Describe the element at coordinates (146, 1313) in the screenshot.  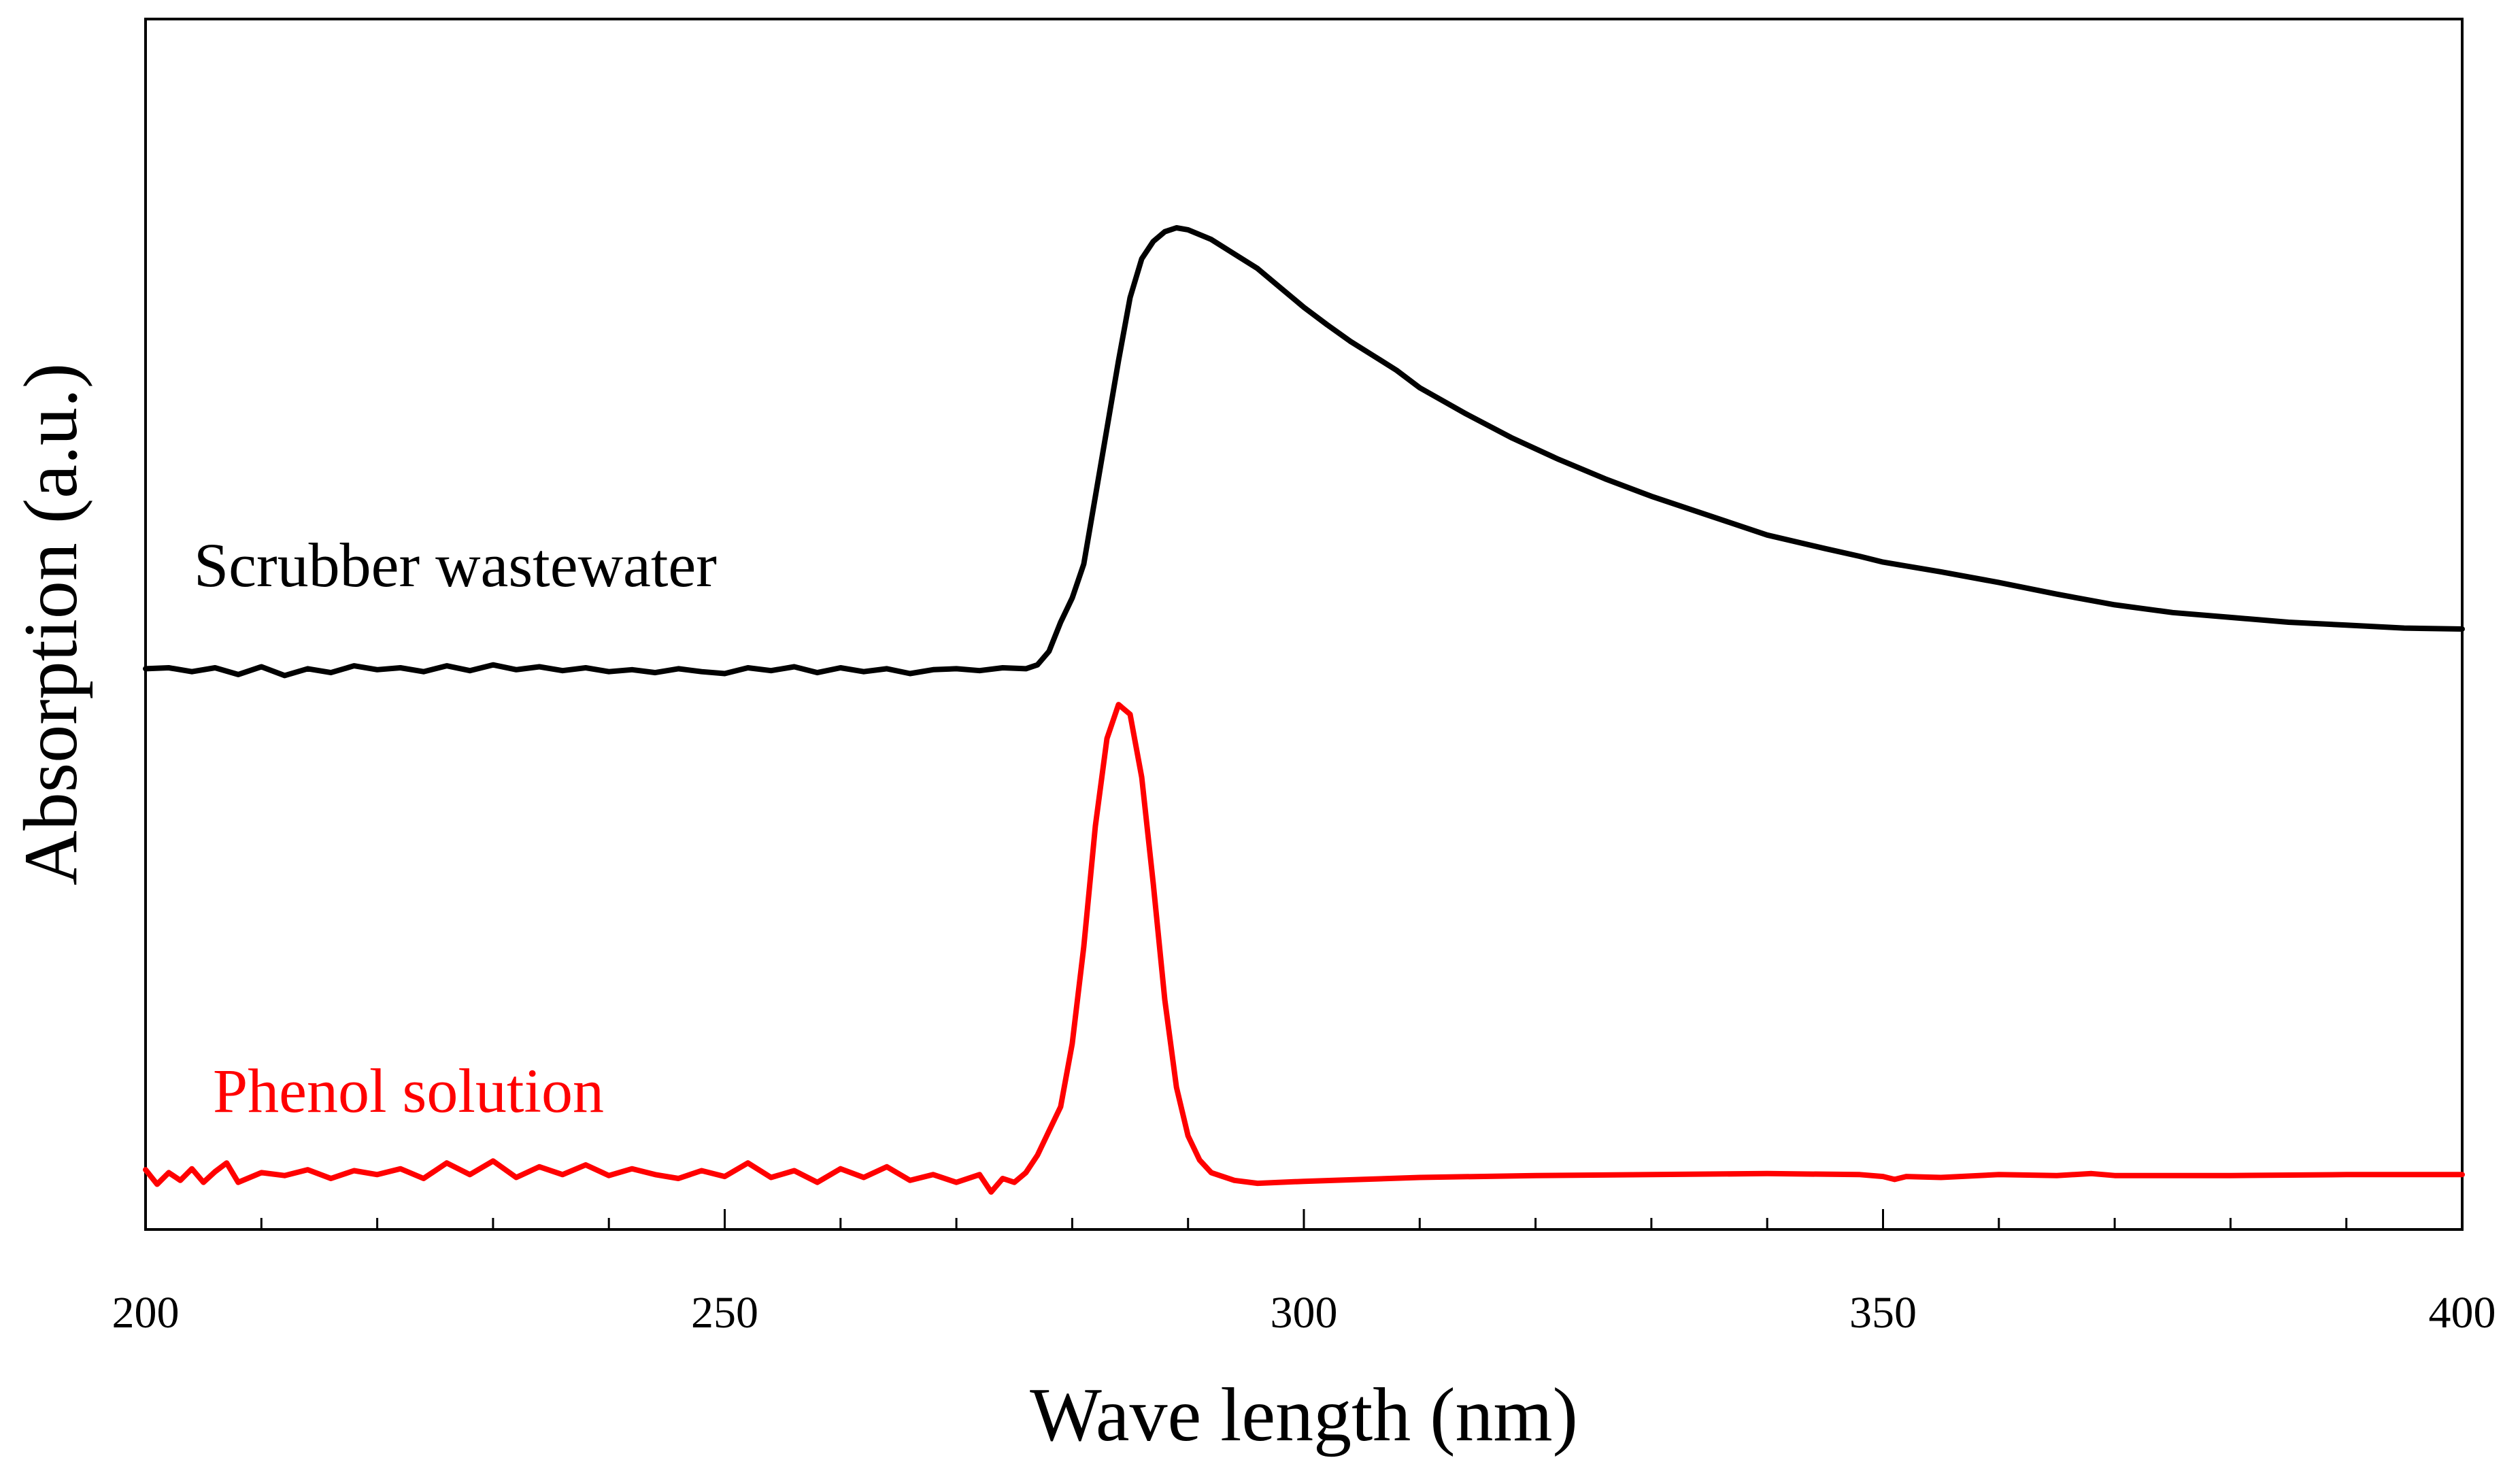
I see `x-tick-label: 200` at that location.